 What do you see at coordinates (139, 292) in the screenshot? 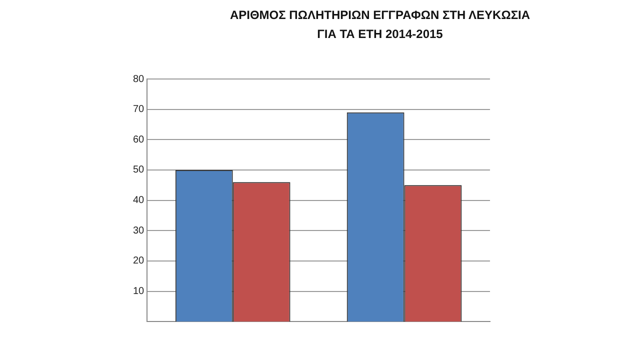
I see `y-tick-label: 10` at bounding box center [139, 292].